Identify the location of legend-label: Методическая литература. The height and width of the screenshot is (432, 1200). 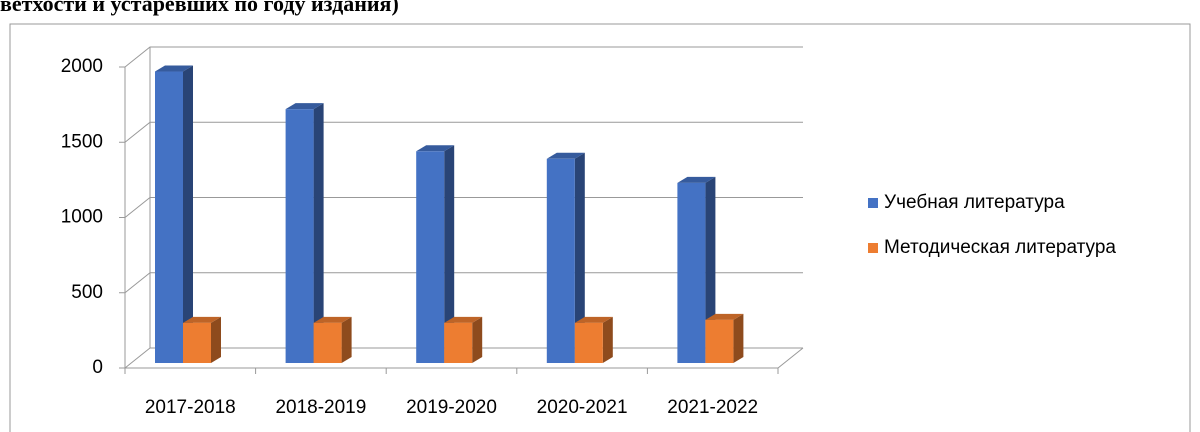
(1000, 247).